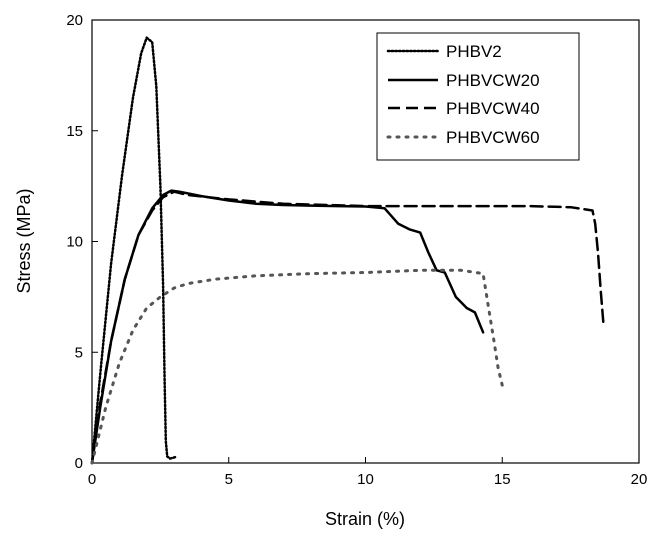 This screenshot has height=534, width=655. What do you see at coordinates (365, 479) in the screenshot?
I see `x-tick-label: 10` at bounding box center [365, 479].